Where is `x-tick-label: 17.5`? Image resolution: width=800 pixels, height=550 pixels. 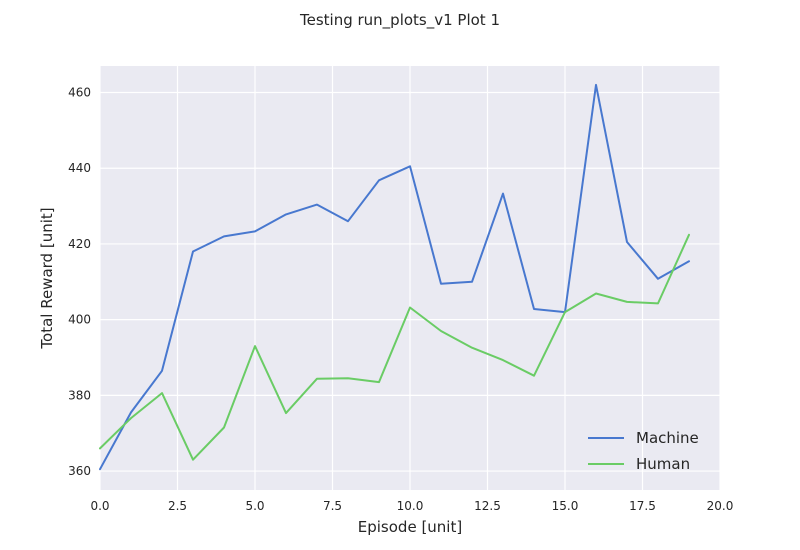
x-tick-label: 17.5 is located at coordinates (642, 506).